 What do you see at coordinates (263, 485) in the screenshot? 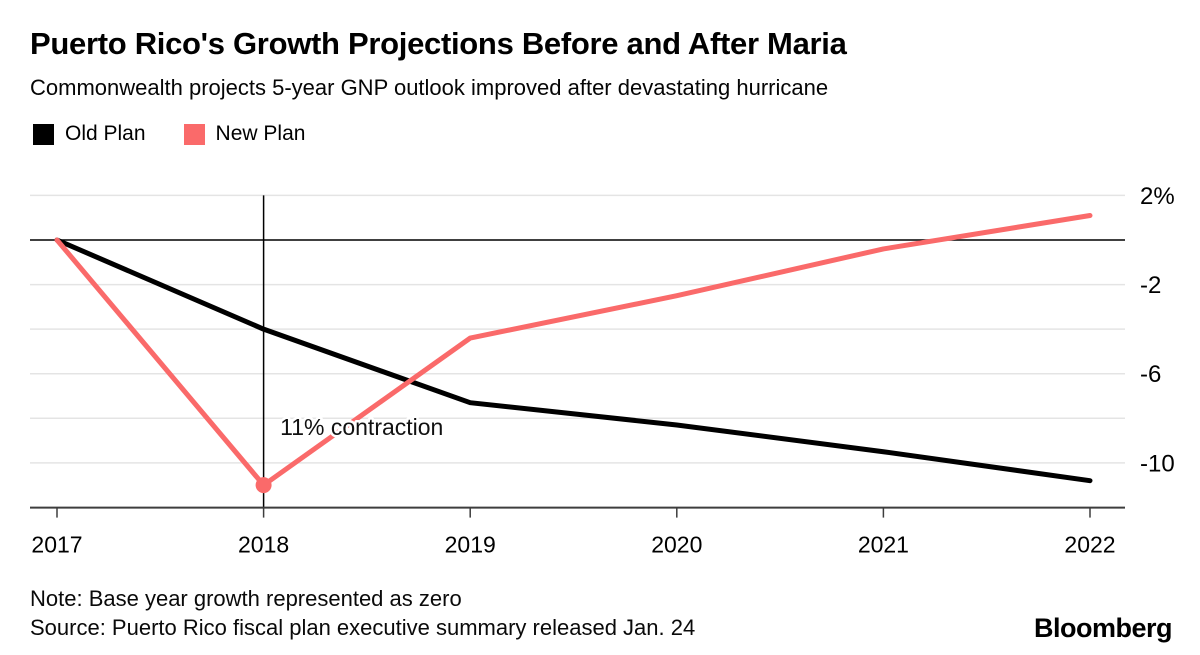
I see `trough-marker-dot` at bounding box center [263, 485].